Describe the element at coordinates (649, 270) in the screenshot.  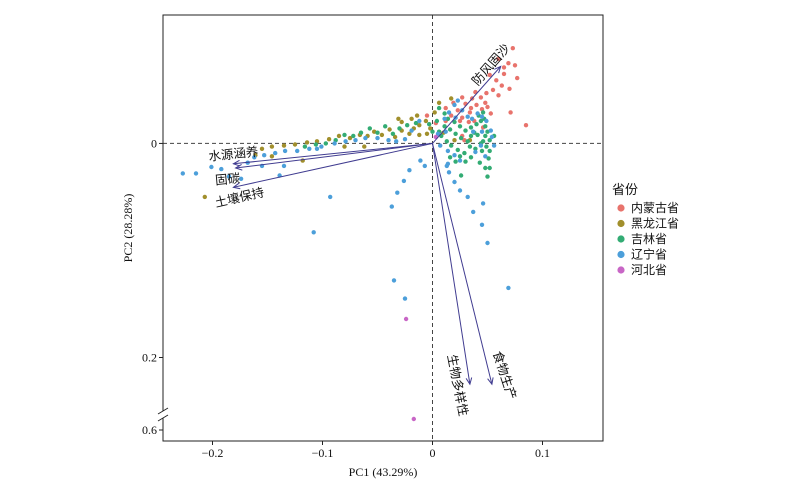
I see `legend-label: 河北省` at that location.